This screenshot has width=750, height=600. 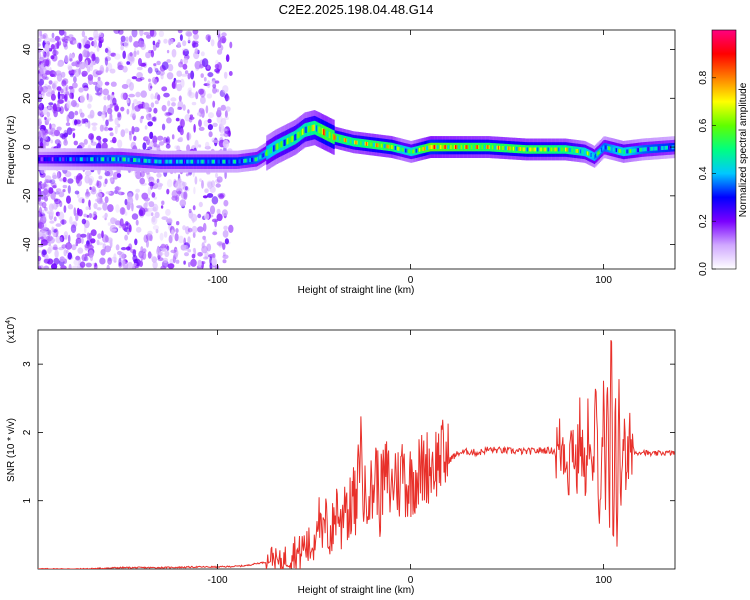 I want to click on x-tick-label: -100, so click(x=218, y=280).